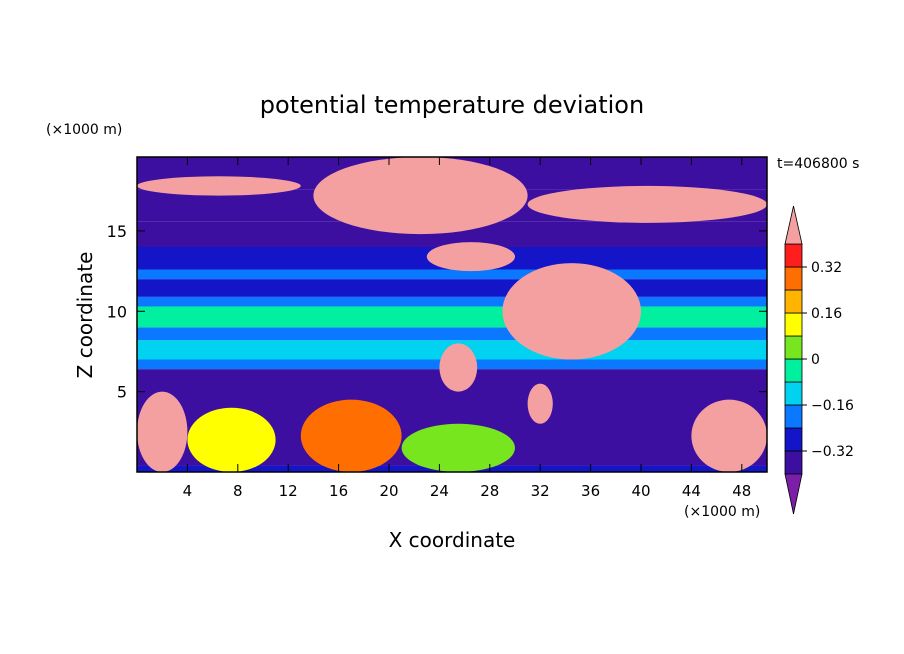  I want to click on x-unit-label: (×1000 m), so click(722, 512).